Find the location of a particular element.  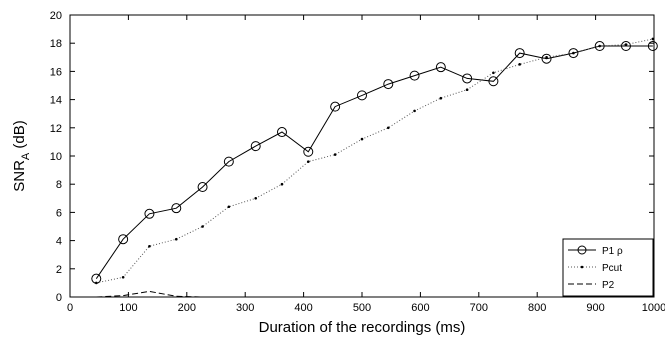

x-tick-label: 100 is located at coordinates (128, 308).